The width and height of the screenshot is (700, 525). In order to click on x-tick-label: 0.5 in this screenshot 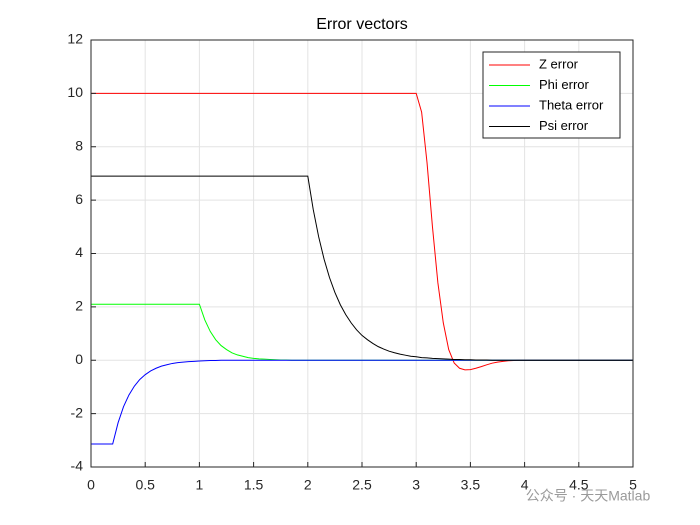, I will do `click(145, 485)`.